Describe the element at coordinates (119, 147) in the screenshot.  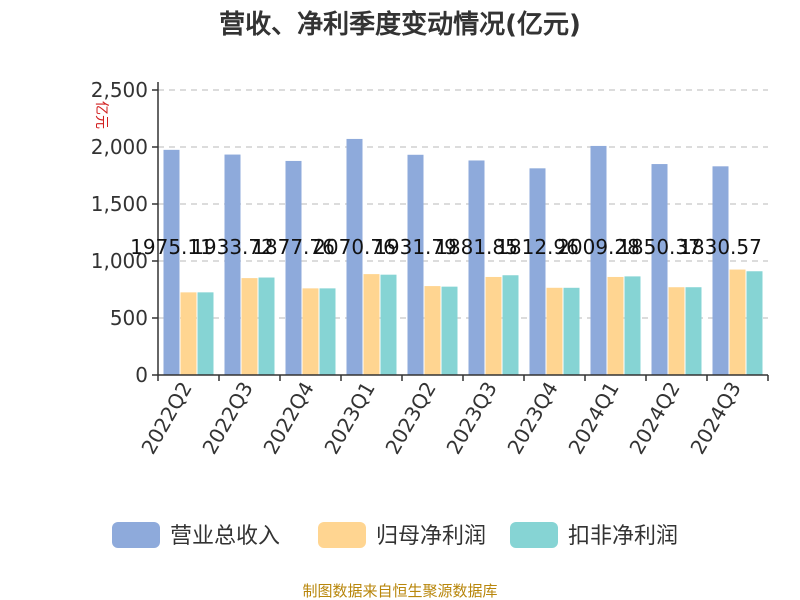
I see `y-tick-label: 2,000` at that location.